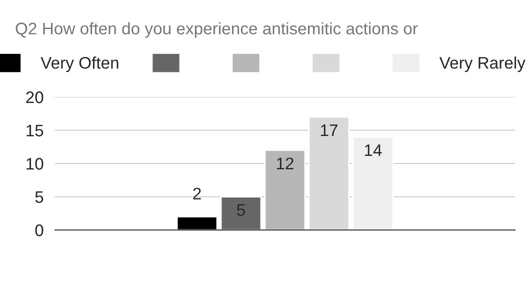 The height and width of the screenshot is (284, 530). Describe the element at coordinates (79, 64) in the screenshot. I see `legend-label: Very Often` at that location.